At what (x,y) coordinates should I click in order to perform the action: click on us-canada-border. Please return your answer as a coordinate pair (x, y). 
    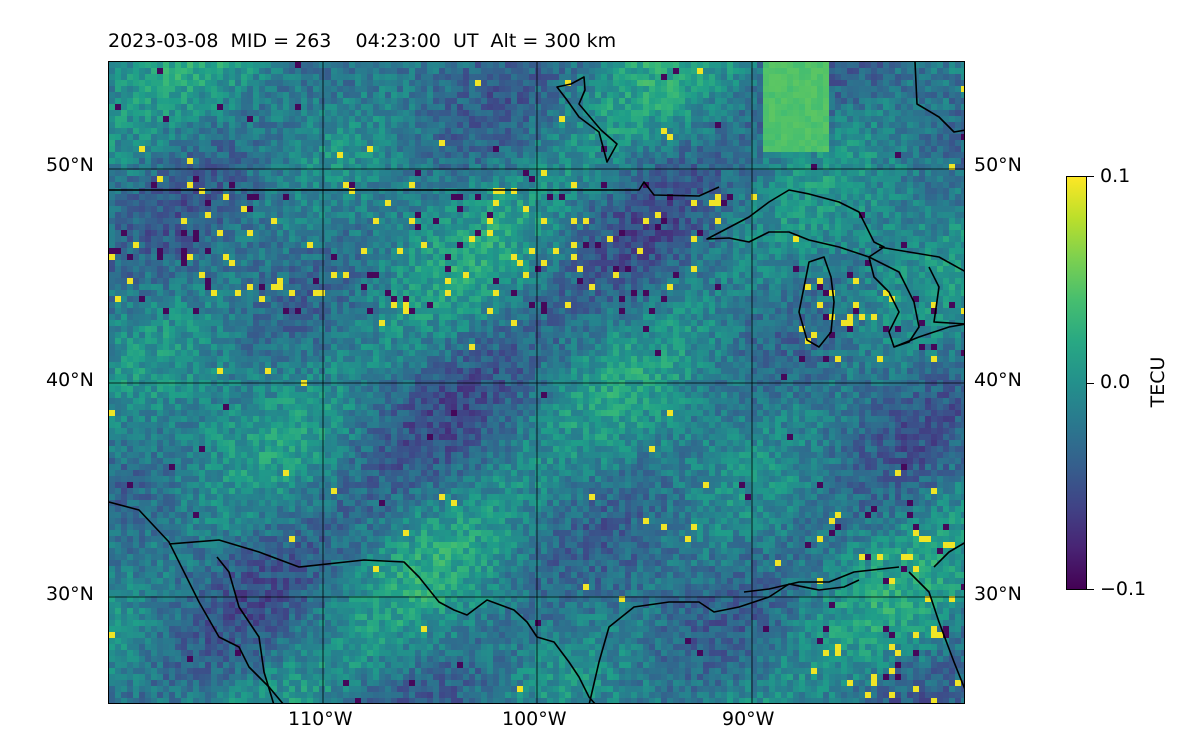
    Looking at the image, I should click on (414, 189).